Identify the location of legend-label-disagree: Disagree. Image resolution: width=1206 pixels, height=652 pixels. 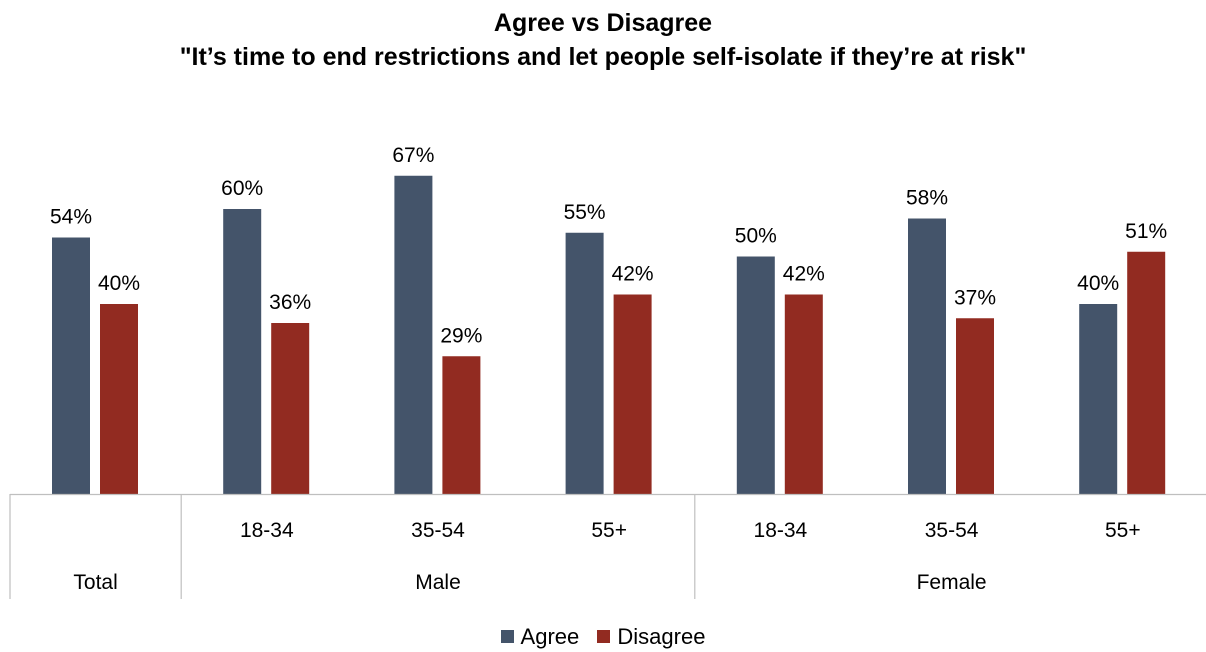
(661, 636).